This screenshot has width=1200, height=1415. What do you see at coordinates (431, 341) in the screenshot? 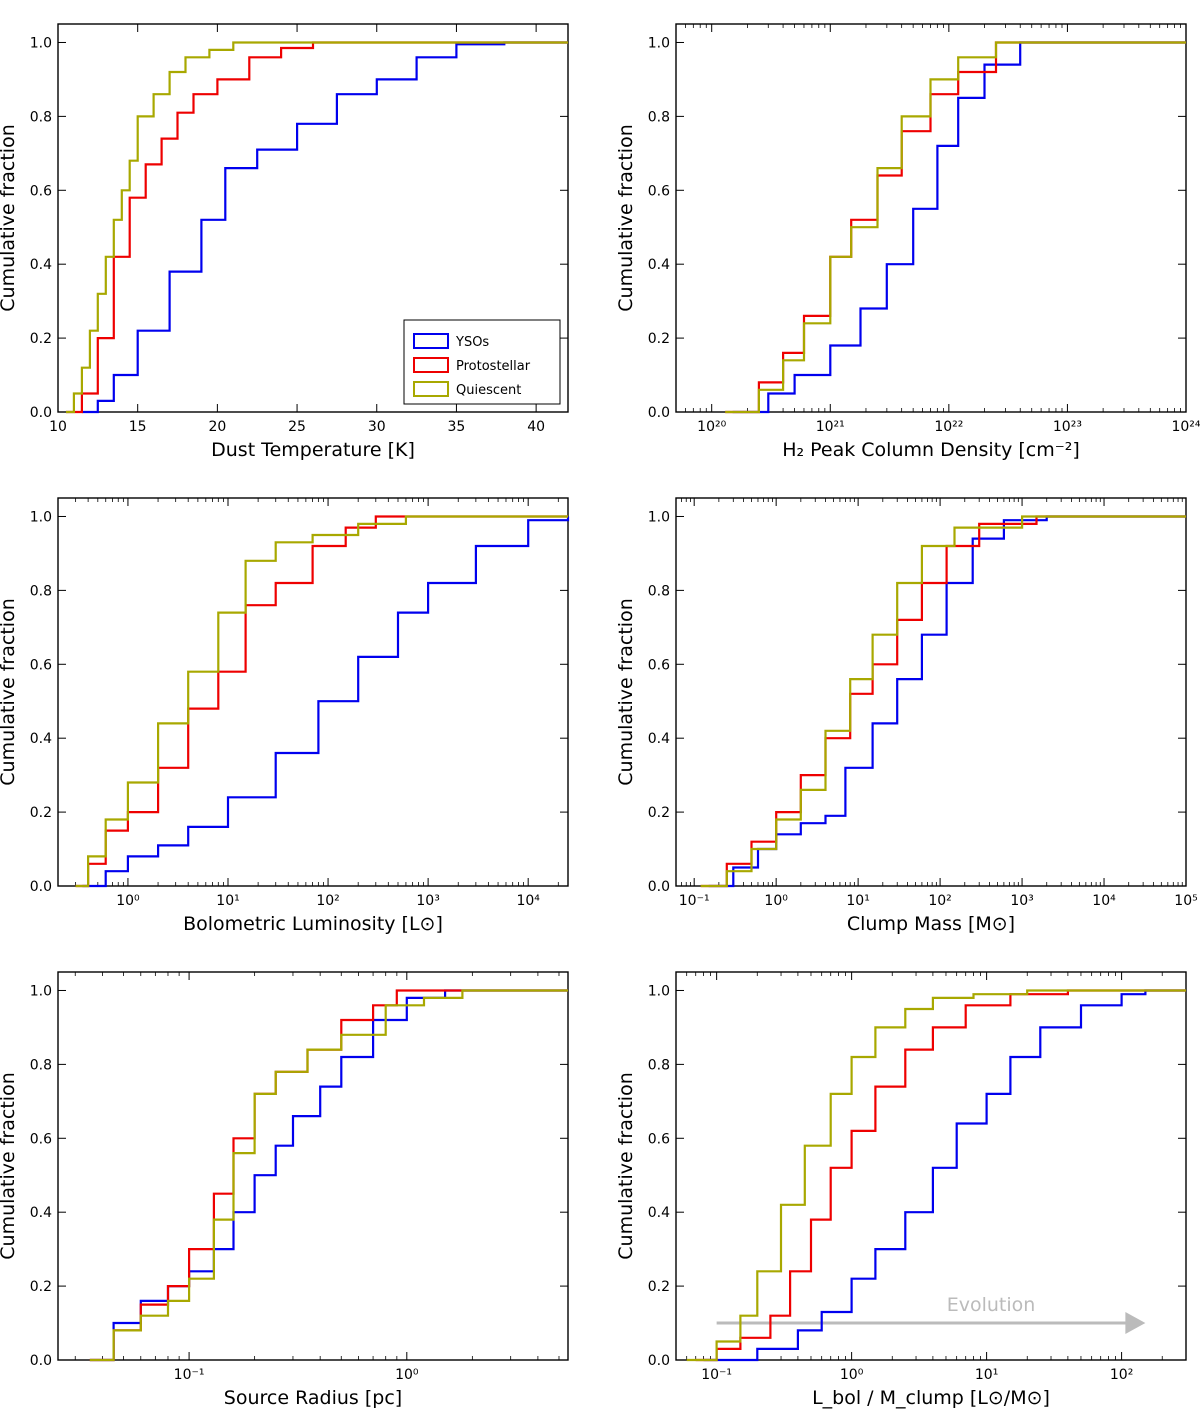
I see `legend-swatch-ysos` at bounding box center [431, 341].